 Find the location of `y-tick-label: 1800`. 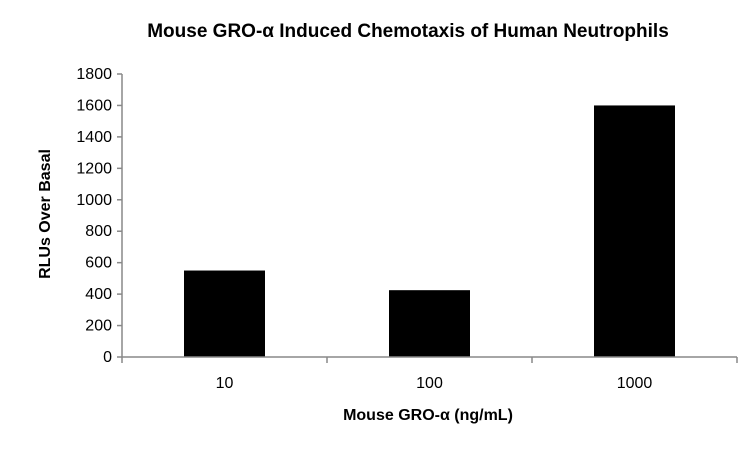

y-tick-label: 1800 is located at coordinates (94, 74).